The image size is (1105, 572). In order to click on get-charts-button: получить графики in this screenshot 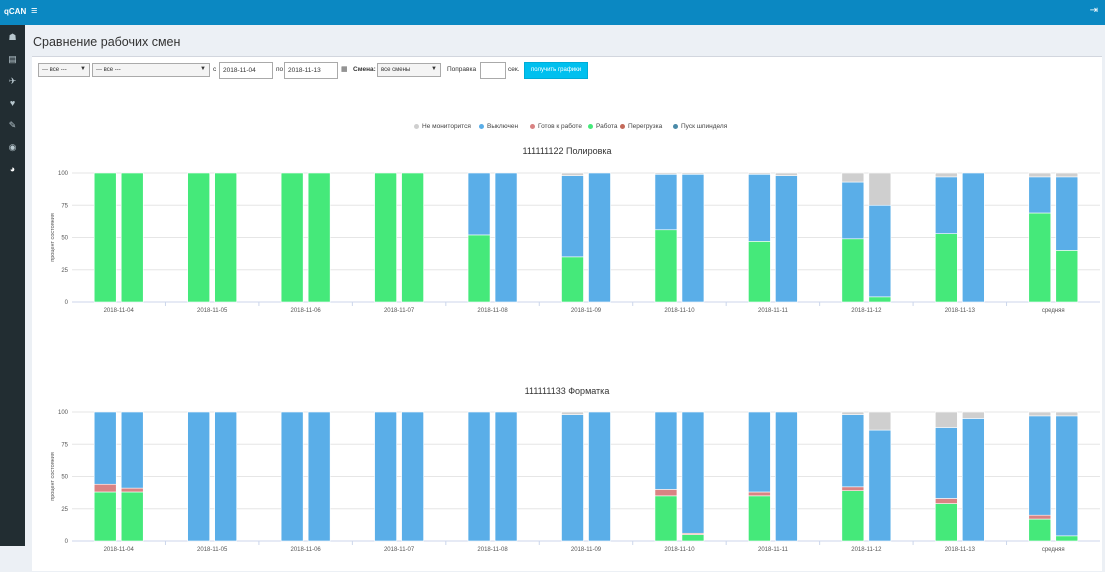, I will do `click(556, 70)`.